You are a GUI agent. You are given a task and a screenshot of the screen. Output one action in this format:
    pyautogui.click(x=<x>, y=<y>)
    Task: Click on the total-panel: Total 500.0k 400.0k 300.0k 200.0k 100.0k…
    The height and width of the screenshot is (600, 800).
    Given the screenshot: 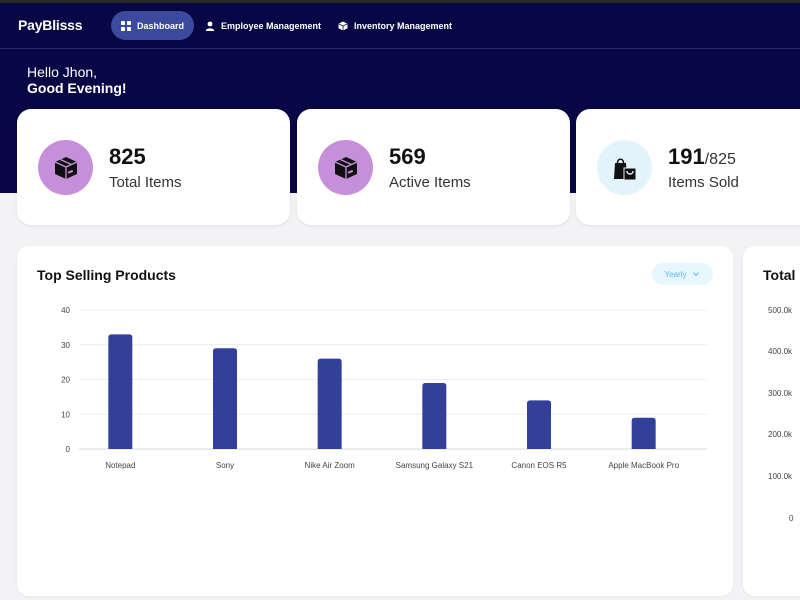 What is the action you would take?
    pyautogui.click(x=771, y=421)
    